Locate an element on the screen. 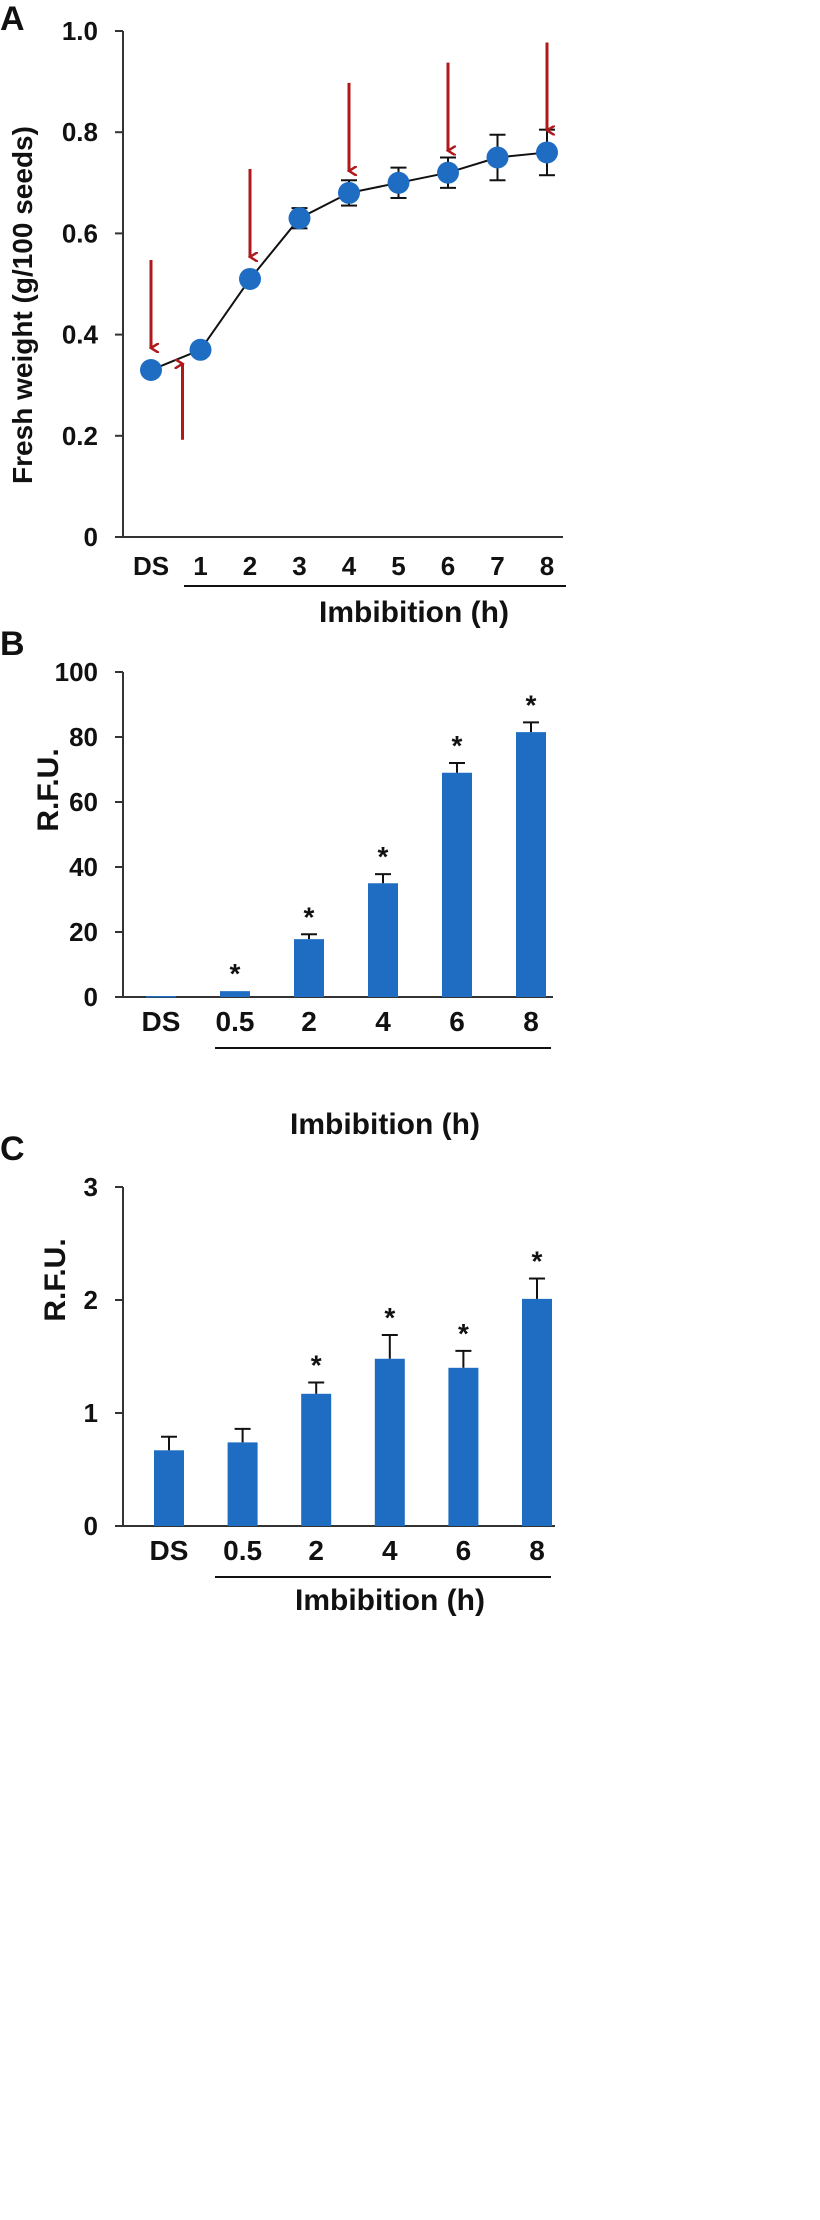  panel-a-x-tick-label: 3 is located at coordinates (299, 566).